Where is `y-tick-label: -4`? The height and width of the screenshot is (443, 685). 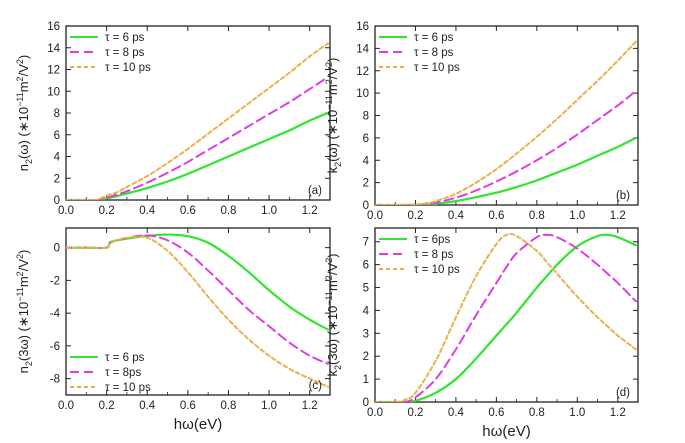
y-tick-label: -4 is located at coordinates (55, 314).